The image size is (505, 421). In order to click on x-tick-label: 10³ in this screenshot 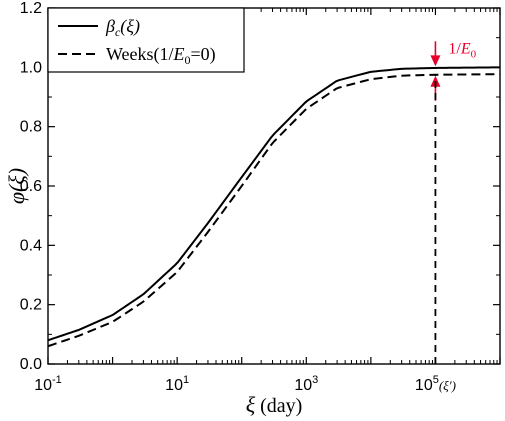, I will do `click(306, 384)`.